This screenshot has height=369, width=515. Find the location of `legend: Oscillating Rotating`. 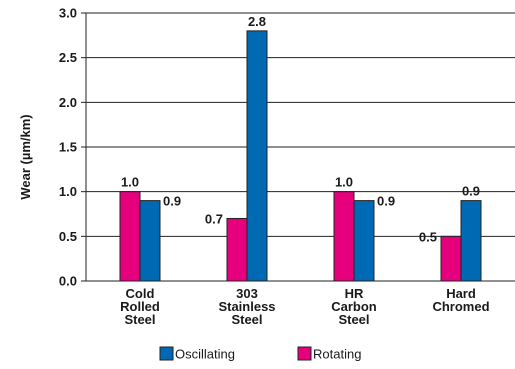

legend: Oscillating Rotating is located at coordinates (260, 354).